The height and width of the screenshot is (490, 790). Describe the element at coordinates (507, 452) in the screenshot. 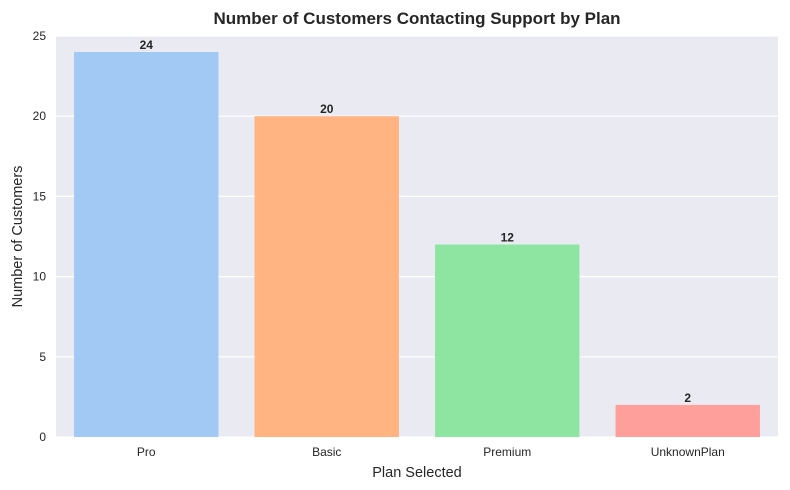

I see `x-tick-label: Premium` at that location.